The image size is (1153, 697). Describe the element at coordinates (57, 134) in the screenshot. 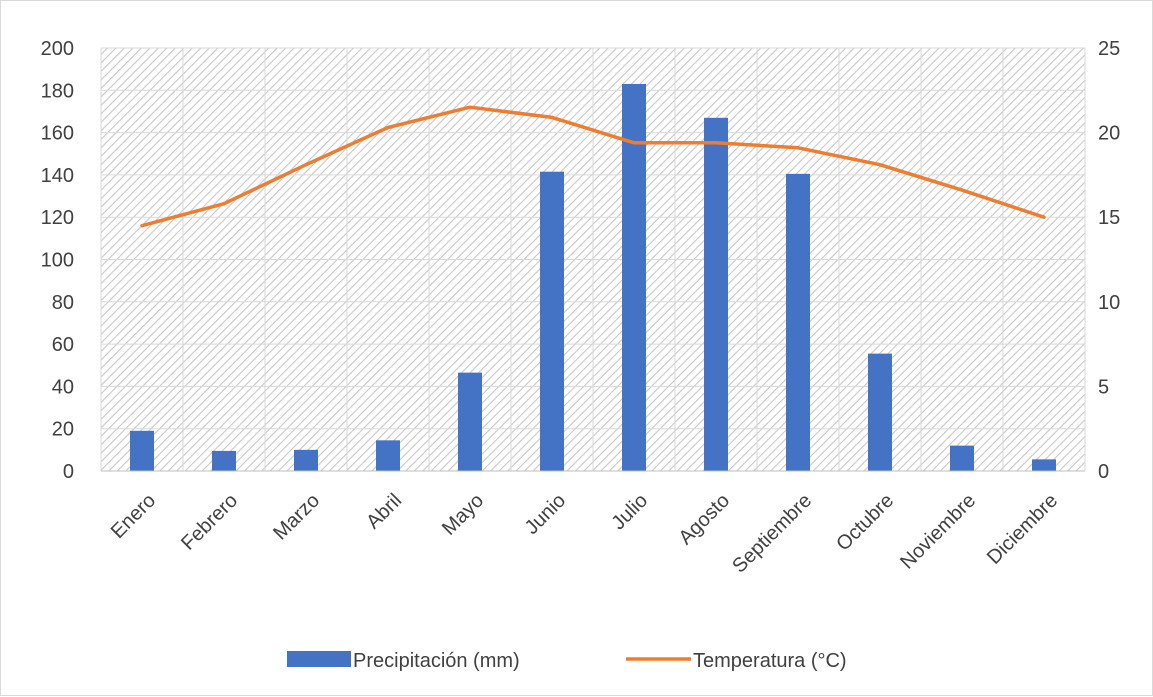

I see `y-left-tick-label: 160` at that location.